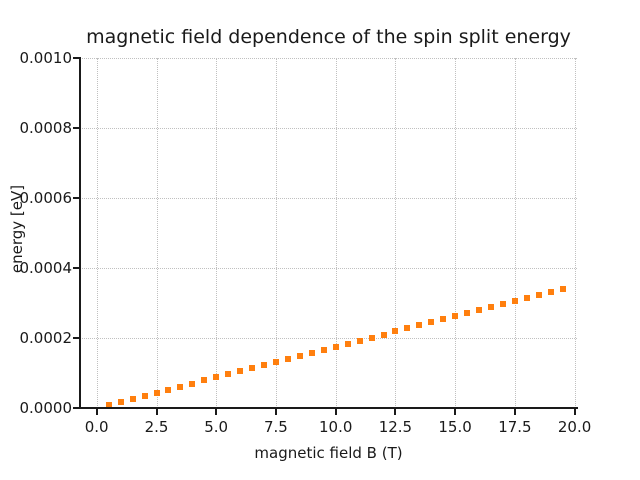  What do you see at coordinates (80, 233) in the screenshot?
I see `y-axis-spine` at bounding box center [80, 233].